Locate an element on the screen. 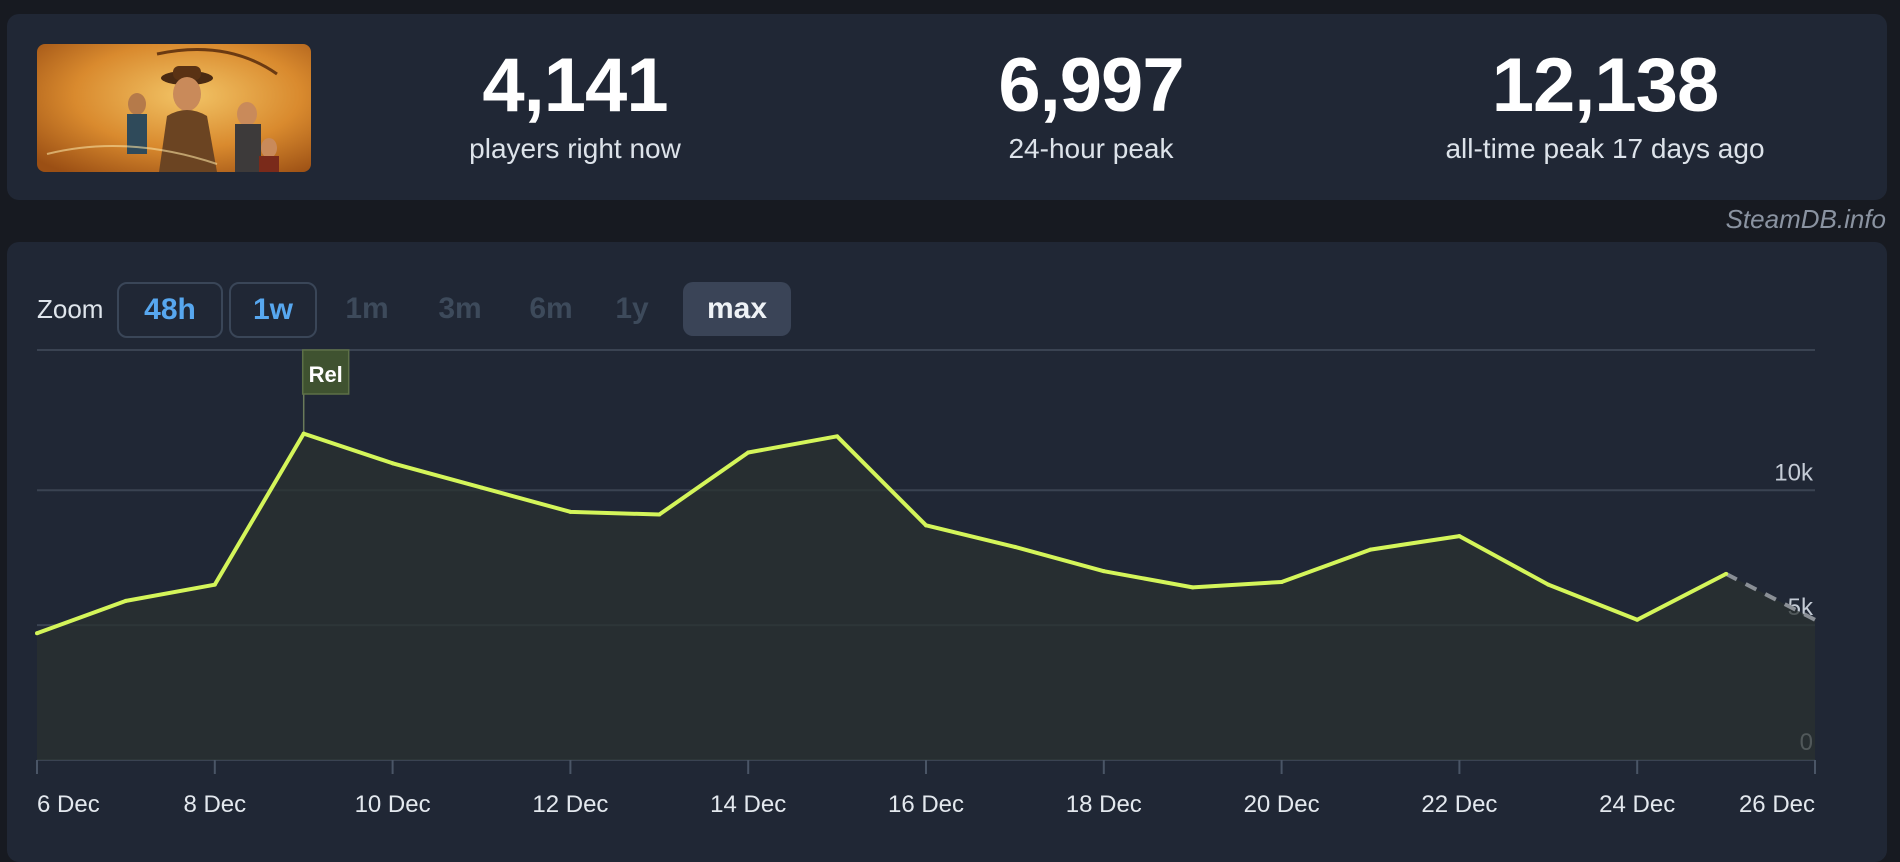 The width and height of the screenshot is (1900, 862). x-tick-label-16-Dec: 16 Dec is located at coordinates (926, 804).